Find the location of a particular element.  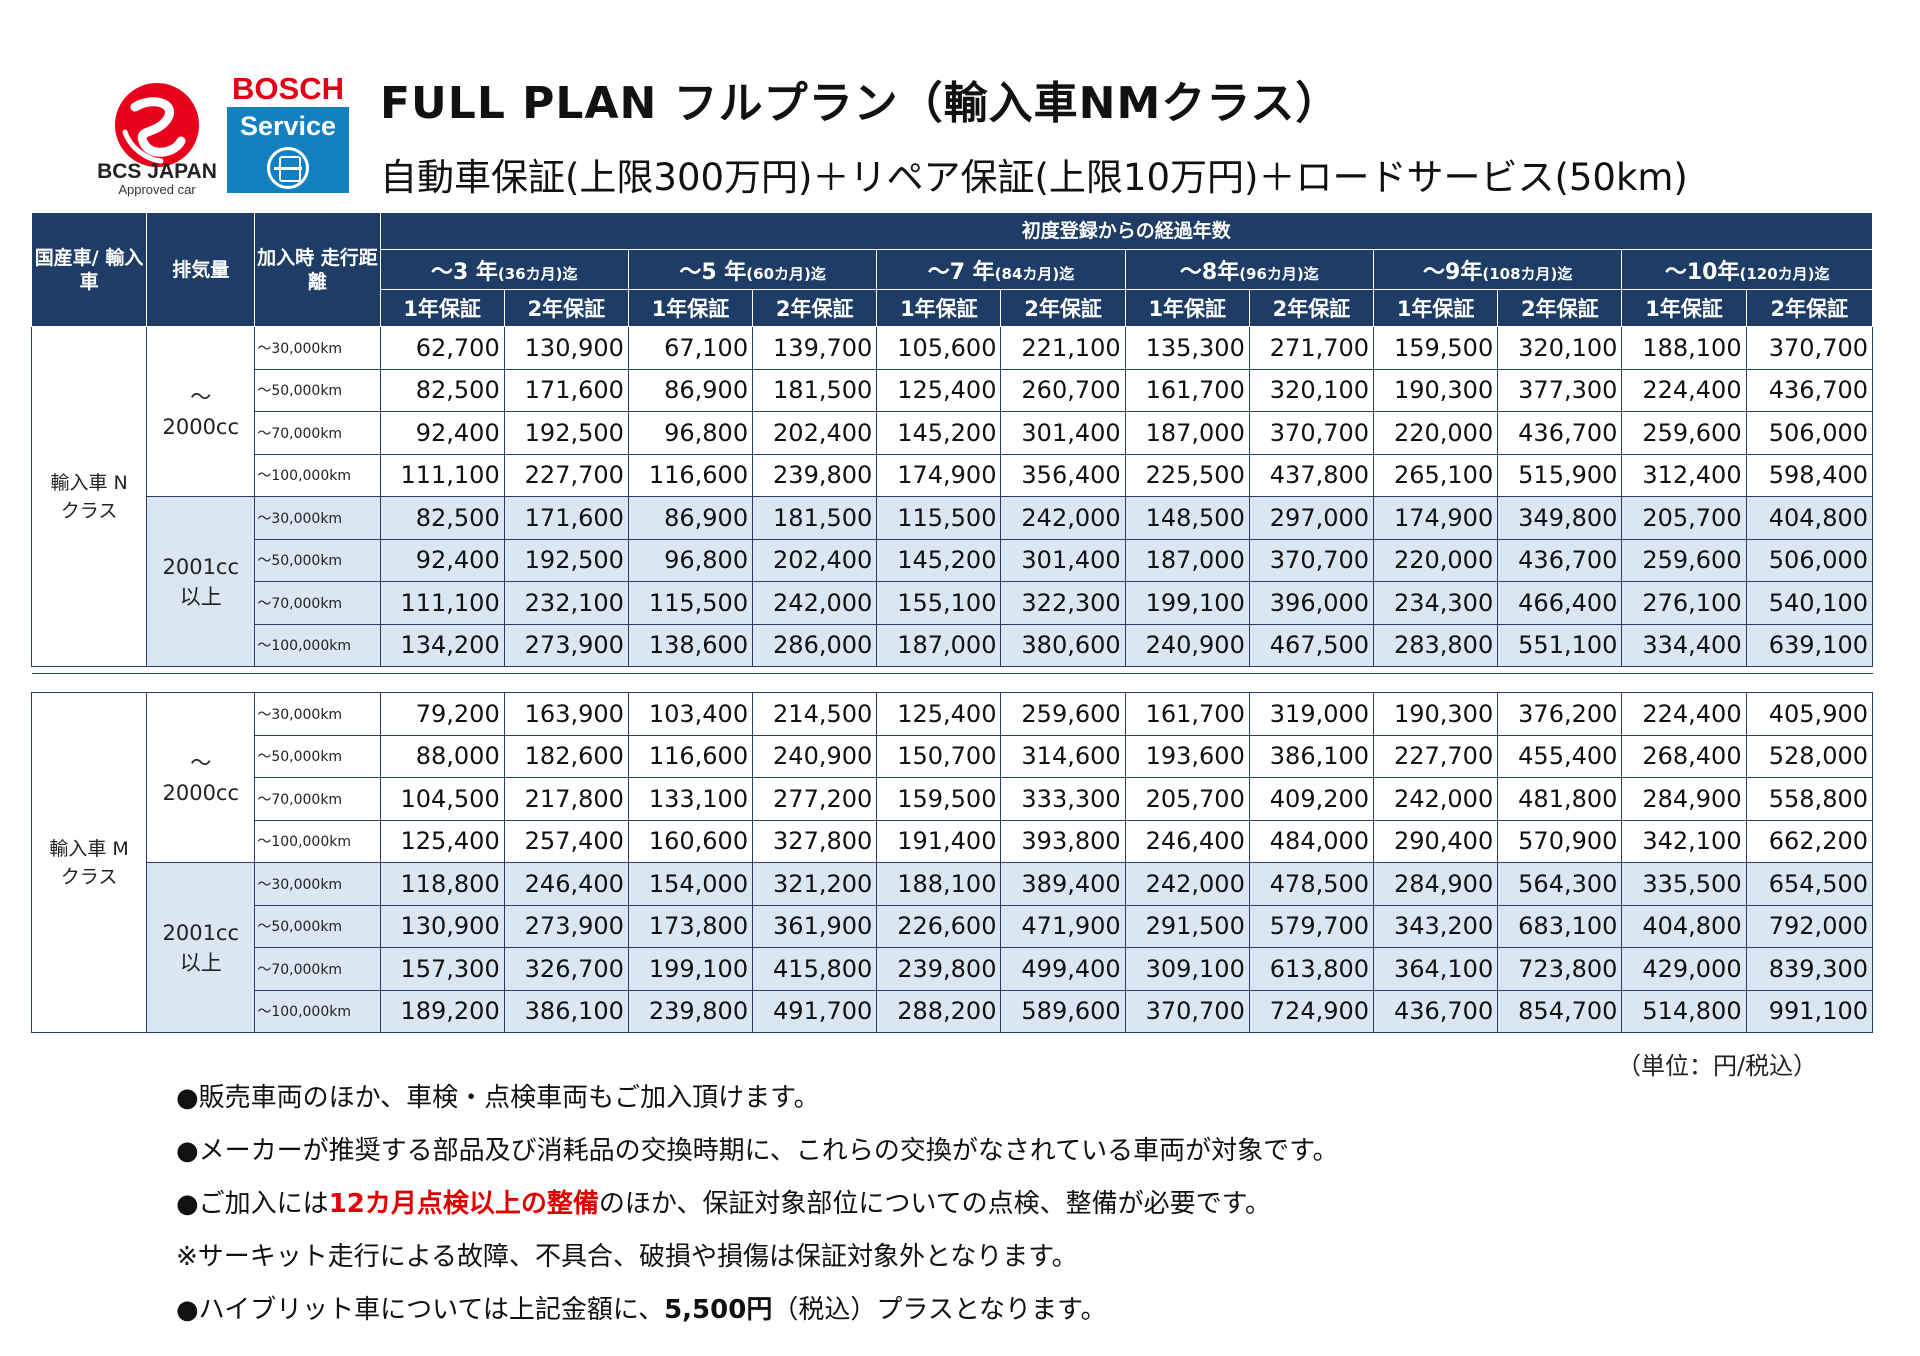

price-cell: 232,100 is located at coordinates (566, 603).